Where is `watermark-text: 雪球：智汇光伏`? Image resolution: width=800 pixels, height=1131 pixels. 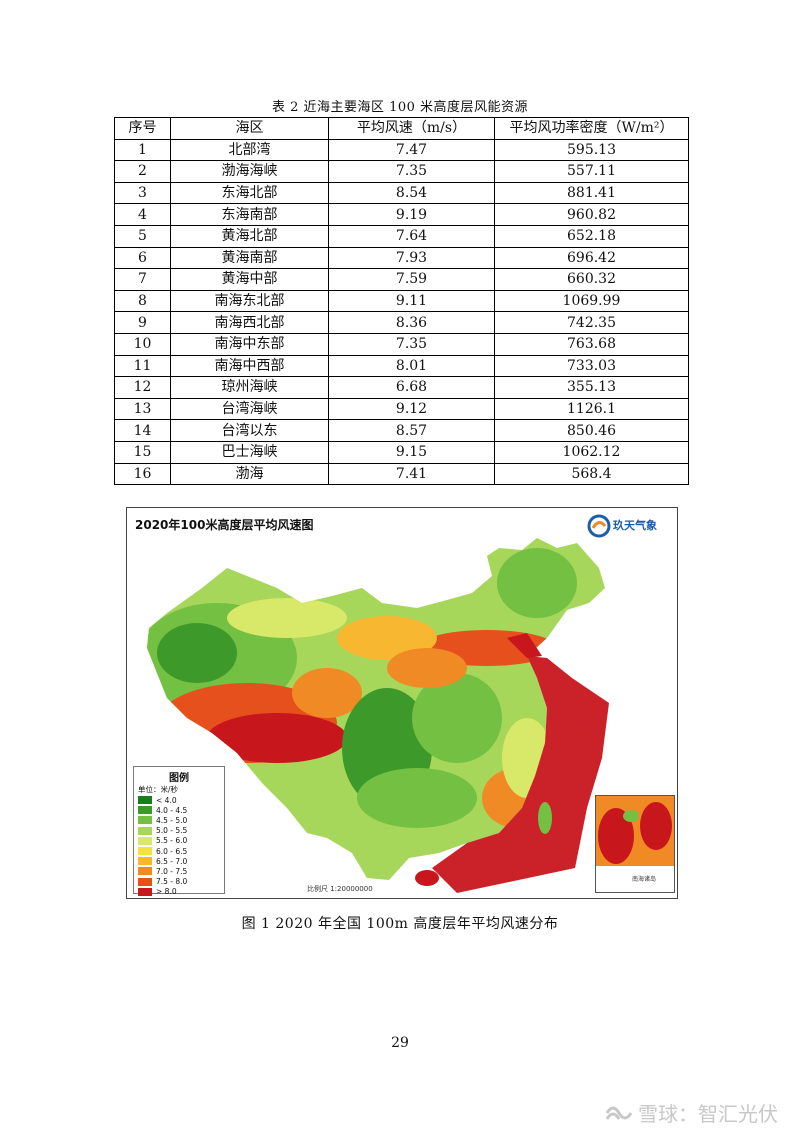 watermark-text: 雪球：智汇光伏 is located at coordinates (708, 1114).